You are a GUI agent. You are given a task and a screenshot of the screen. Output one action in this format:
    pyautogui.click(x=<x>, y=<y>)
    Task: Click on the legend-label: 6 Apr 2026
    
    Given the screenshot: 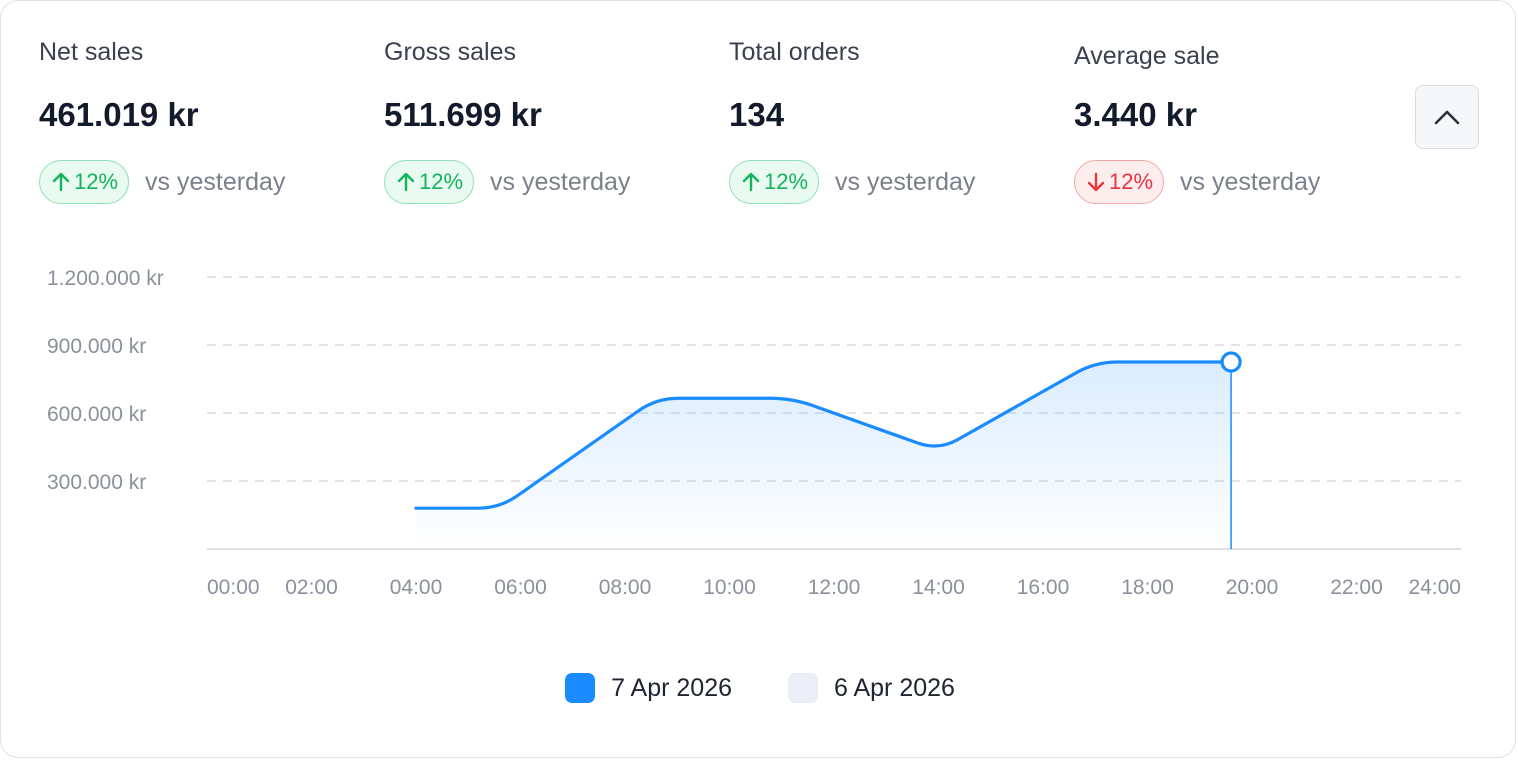 What is the action you would take?
    pyautogui.click(x=894, y=687)
    